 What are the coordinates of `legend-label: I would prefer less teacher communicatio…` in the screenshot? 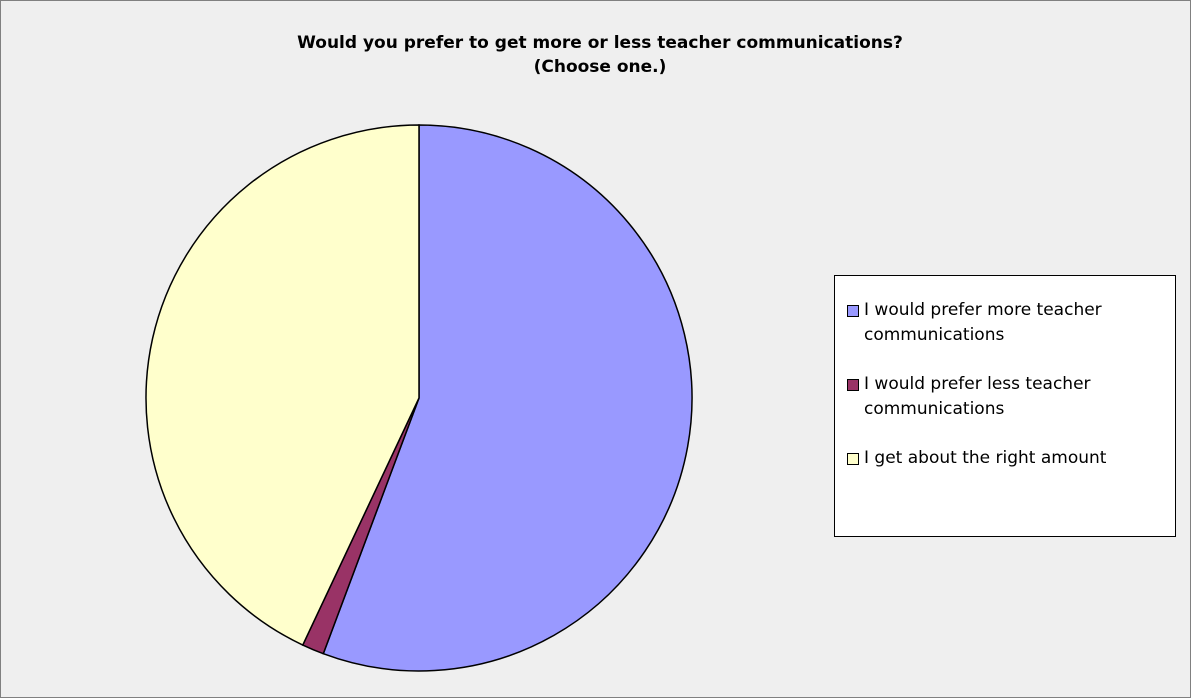 It's located at (977, 396).